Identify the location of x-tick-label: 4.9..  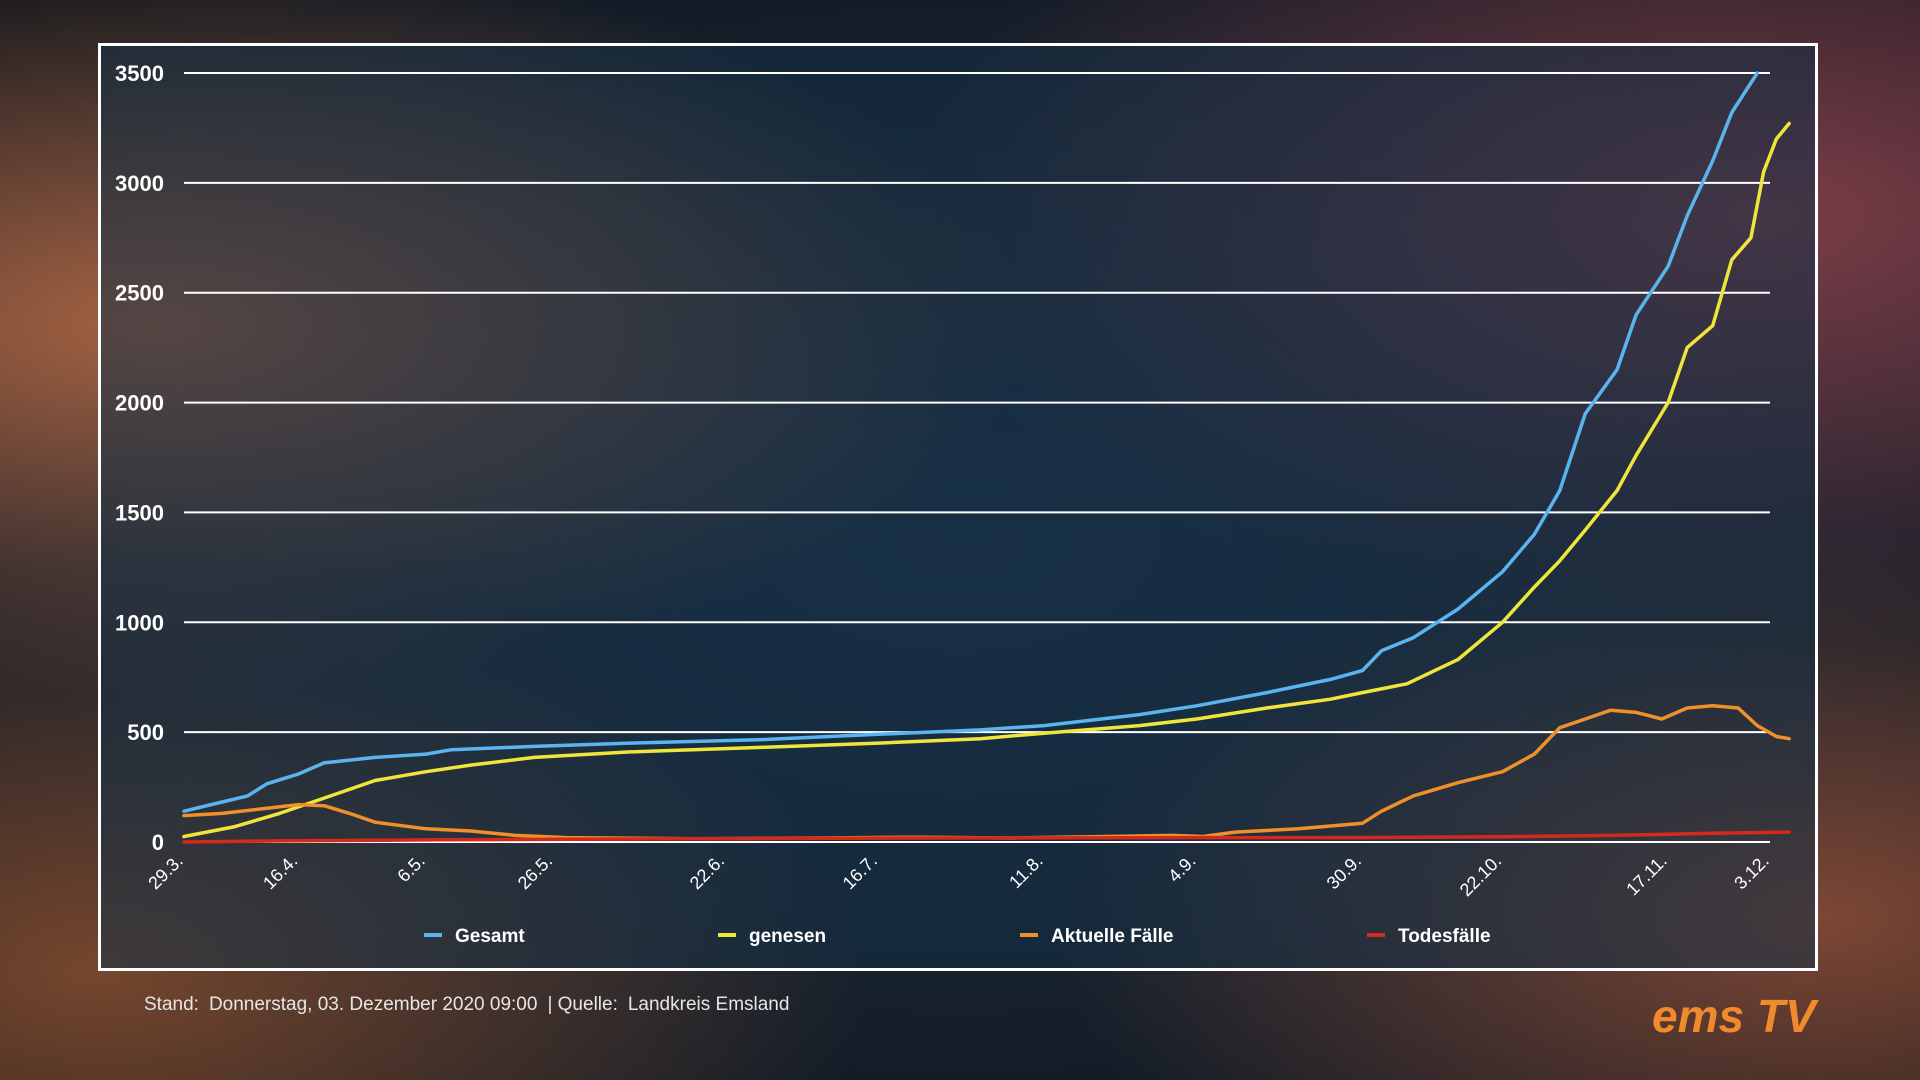
(1181, 868).